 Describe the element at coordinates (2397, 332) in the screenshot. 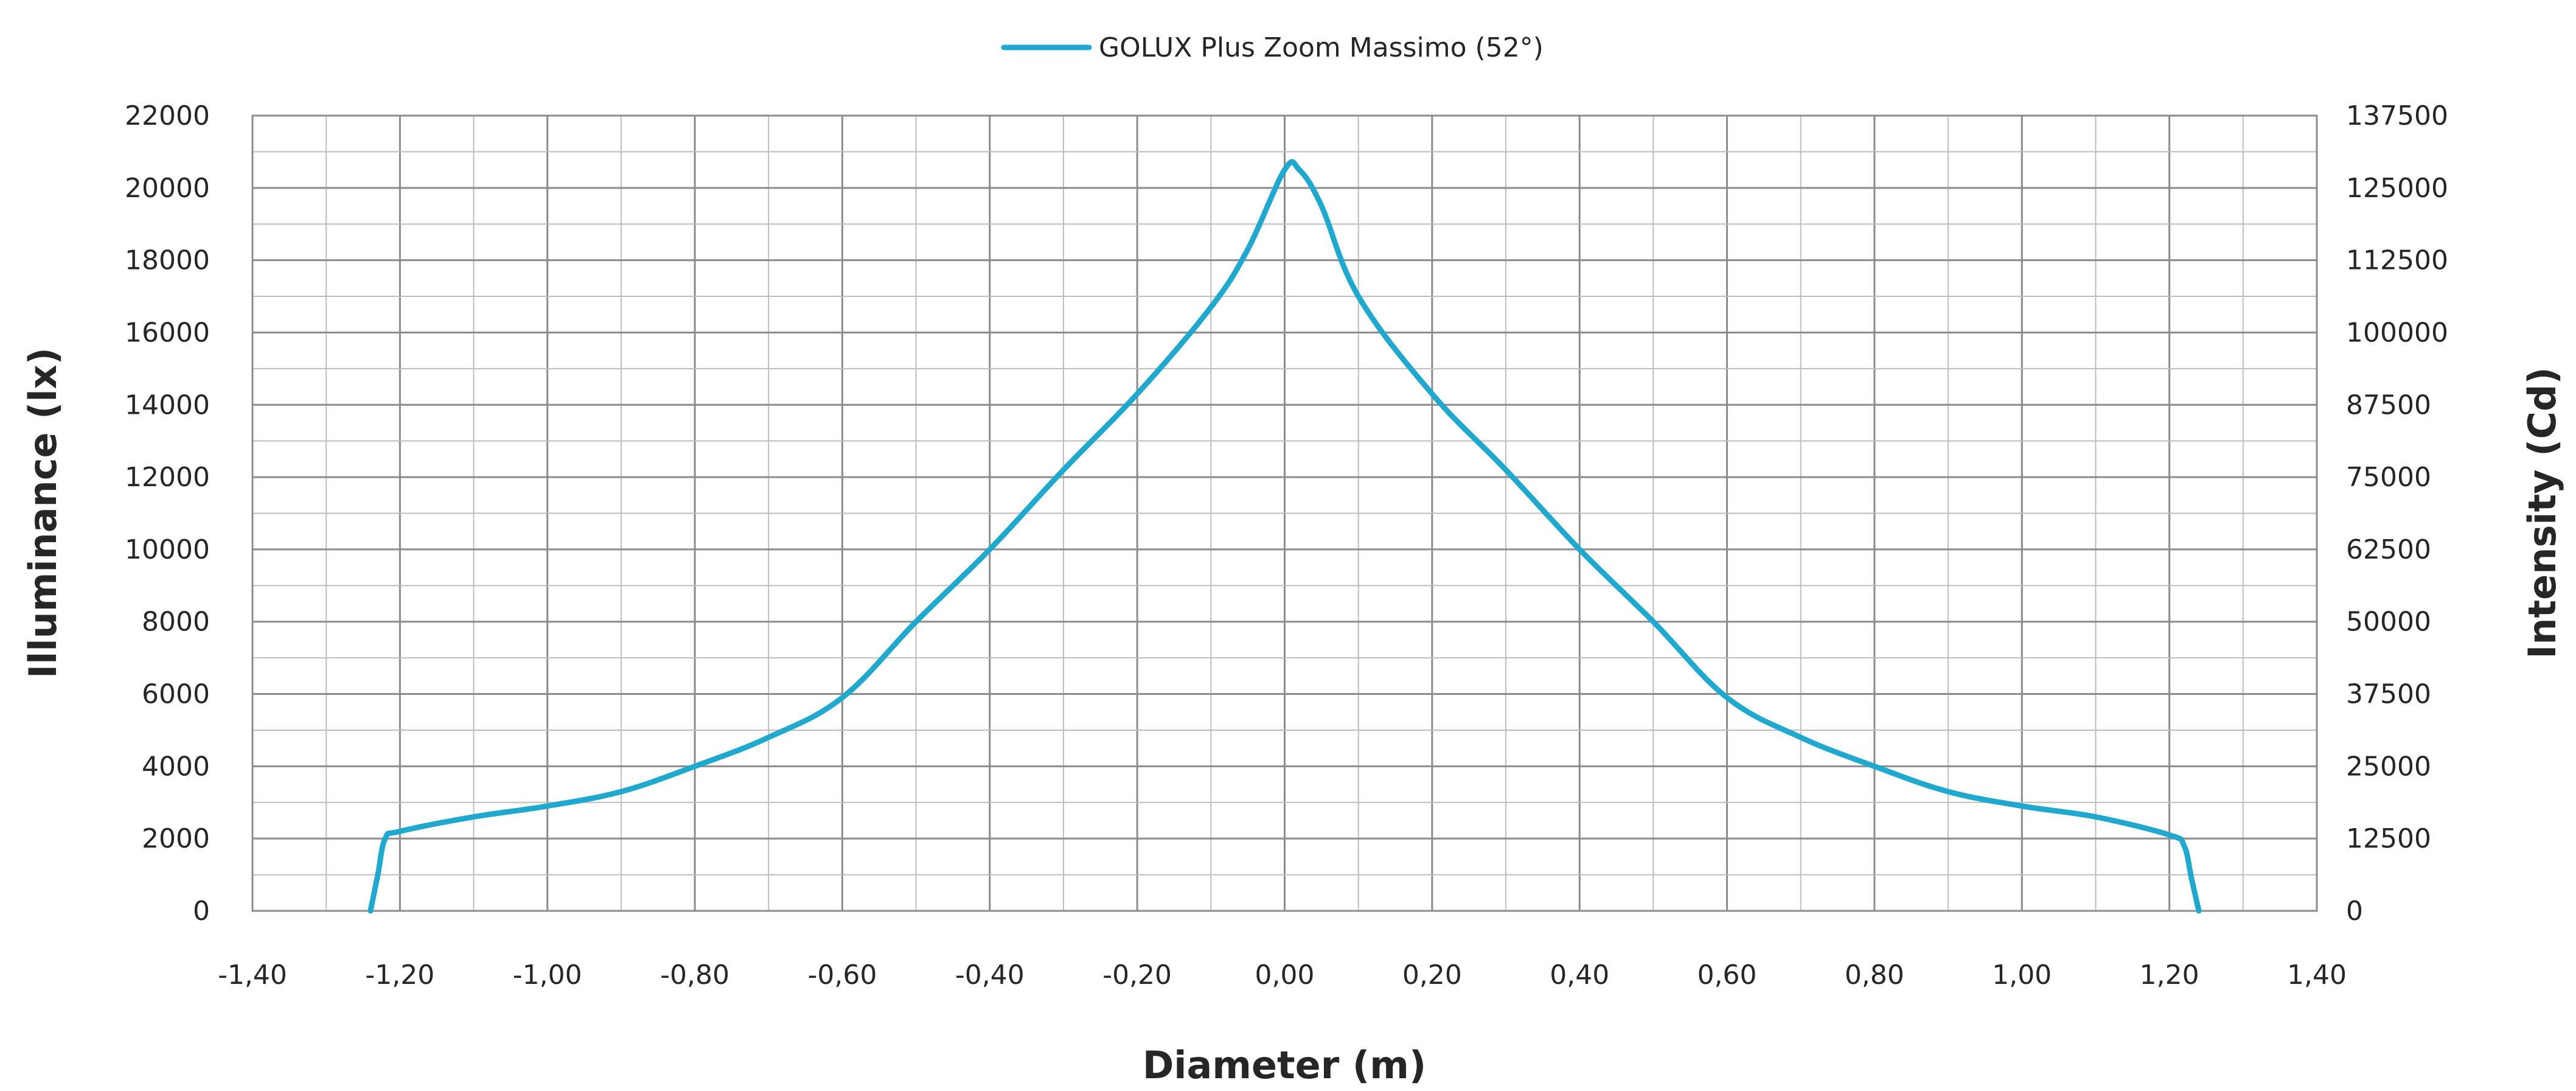

I see `y-right-tick-label: 100000` at that location.